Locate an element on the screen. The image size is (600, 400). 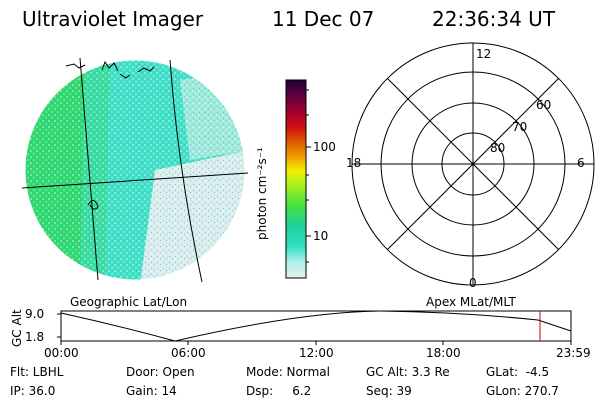
glon-info: GLon: 270.7 is located at coordinates (522, 391).